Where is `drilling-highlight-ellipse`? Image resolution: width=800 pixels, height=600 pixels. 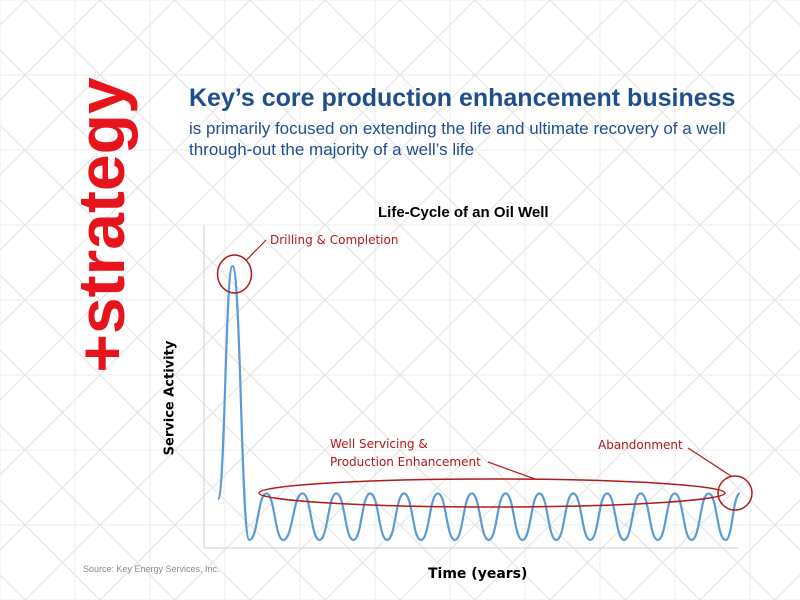 drilling-highlight-ellipse is located at coordinates (234, 274).